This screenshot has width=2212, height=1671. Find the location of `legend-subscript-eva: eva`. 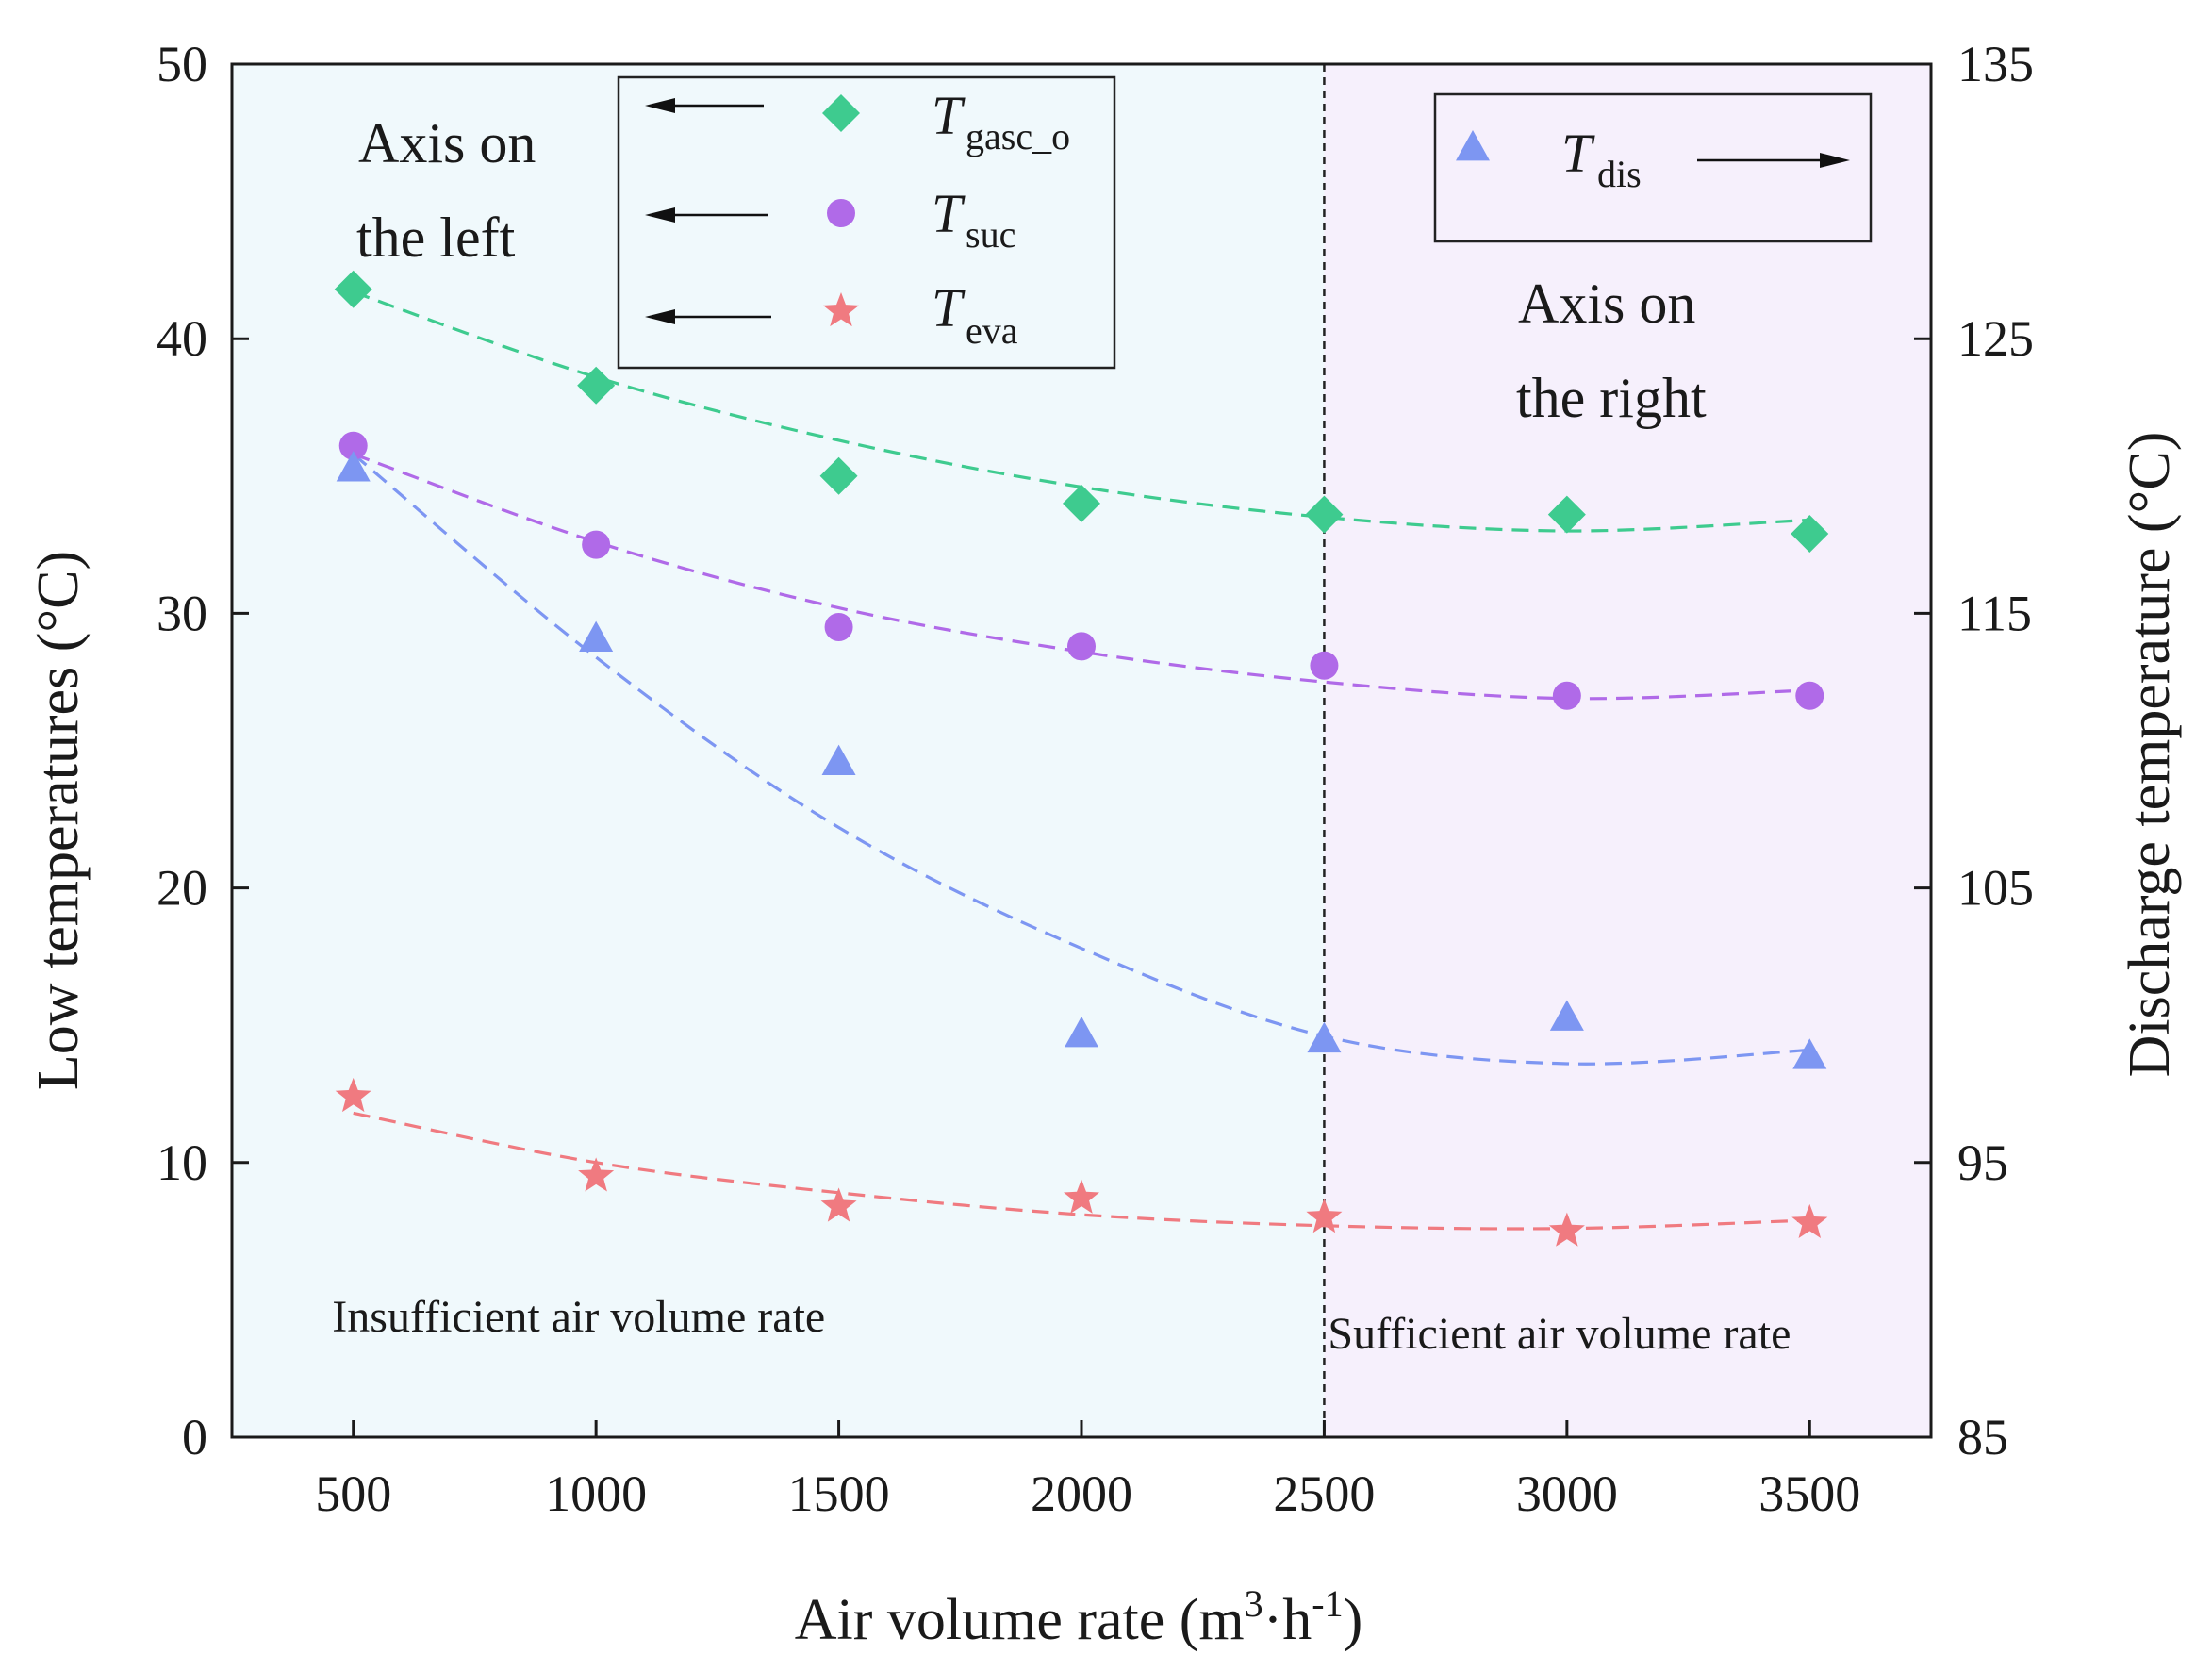

legend-subscript-eva: eva is located at coordinates (992, 331).